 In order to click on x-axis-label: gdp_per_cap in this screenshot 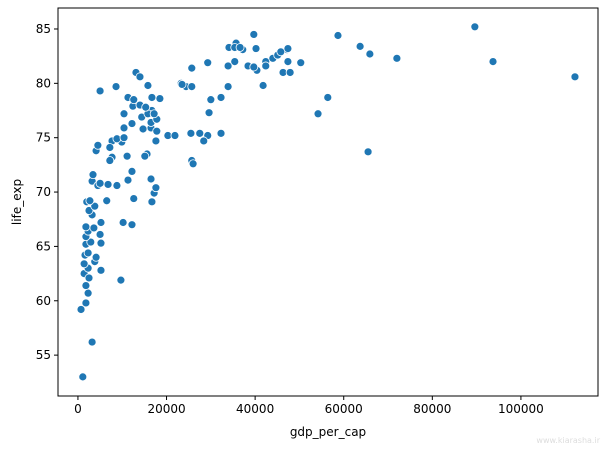, I will do `click(328, 432)`.